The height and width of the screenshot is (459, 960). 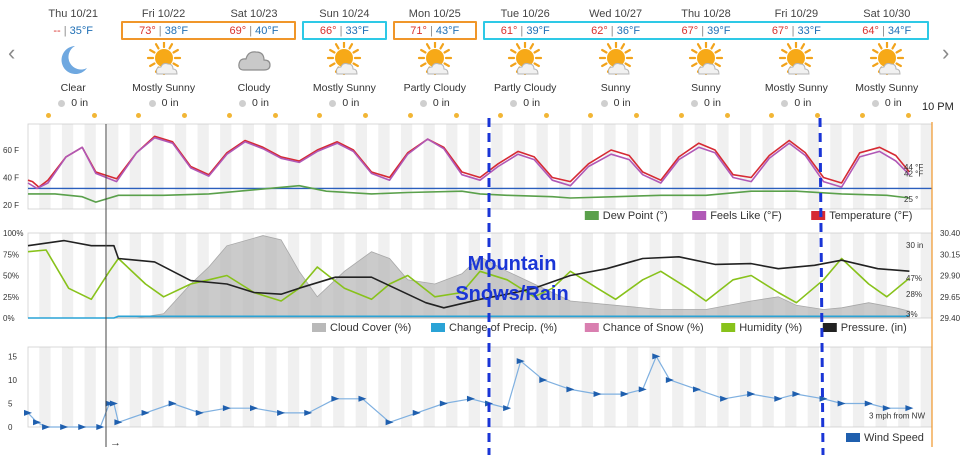 What do you see at coordinates (370, 328) in the screenshot?
I see `legend-label: Cloud Cover (%)` at bounding box center [370, 328].